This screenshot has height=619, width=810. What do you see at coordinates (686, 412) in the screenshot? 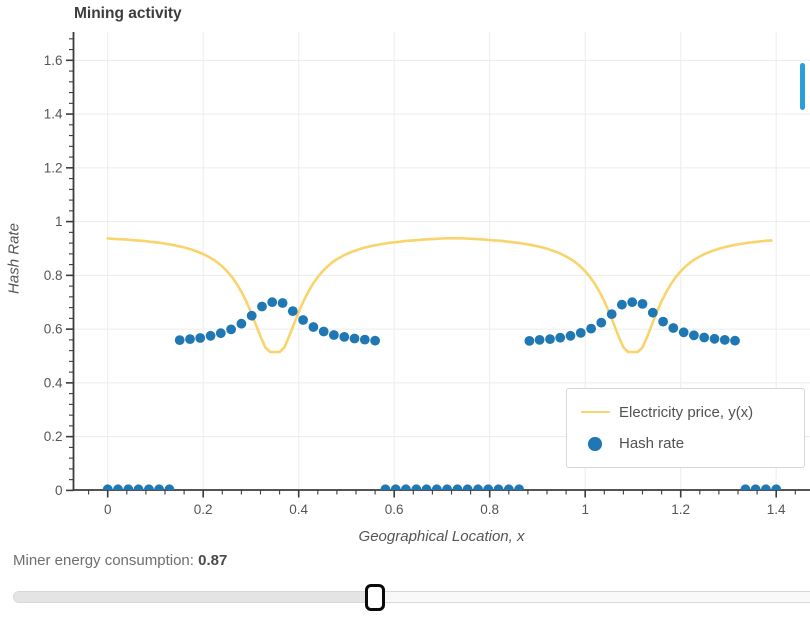
I see `legend-label: Electricity price, y(x)` at bounding box center [686, 412].